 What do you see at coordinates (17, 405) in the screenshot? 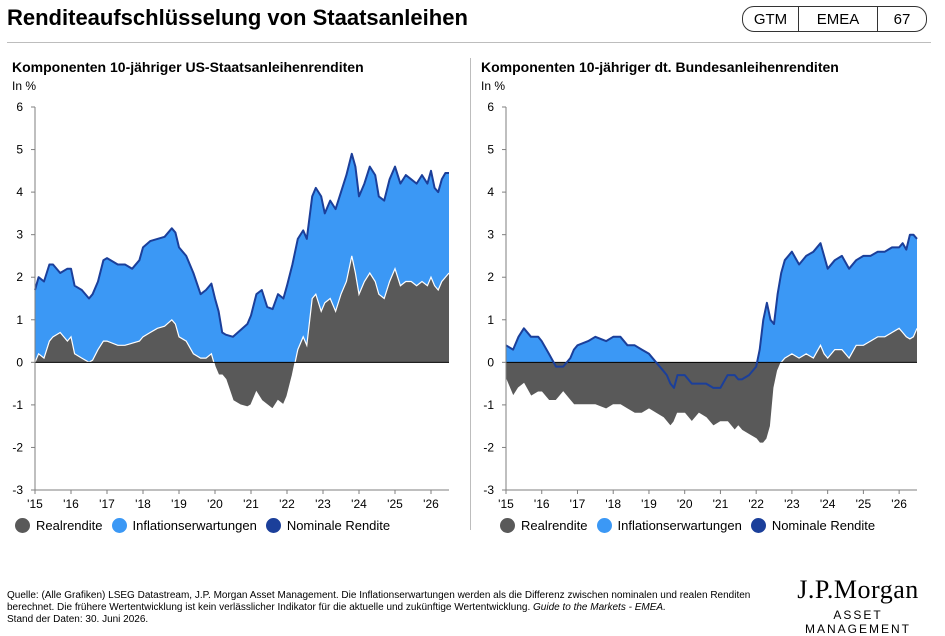
I see `us-y-tick-label: -1` at bounding box center [17, 405].